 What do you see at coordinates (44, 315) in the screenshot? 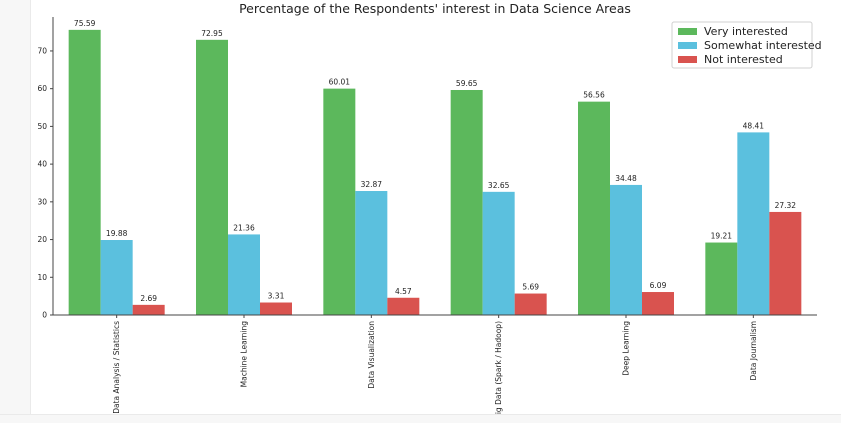
I see `y-tick-label-0: 0` at bounding box center [44, 315].